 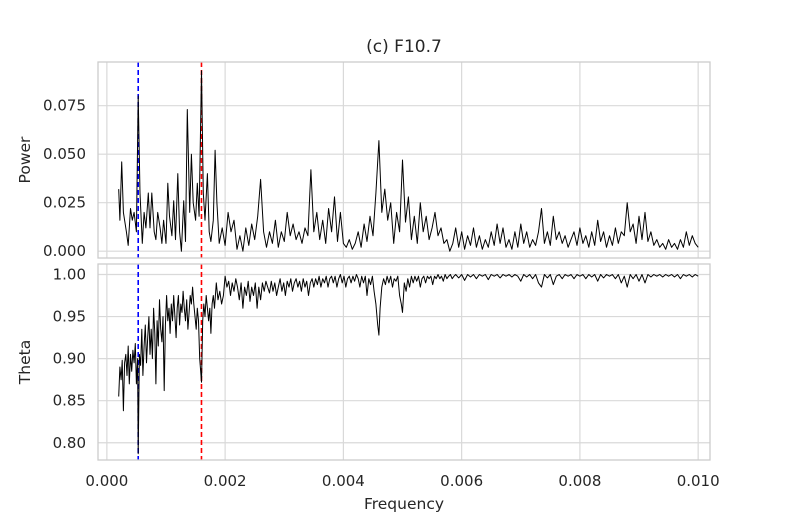 I want to click on x-tick-label: 0.002, so click(x=225, y=481).